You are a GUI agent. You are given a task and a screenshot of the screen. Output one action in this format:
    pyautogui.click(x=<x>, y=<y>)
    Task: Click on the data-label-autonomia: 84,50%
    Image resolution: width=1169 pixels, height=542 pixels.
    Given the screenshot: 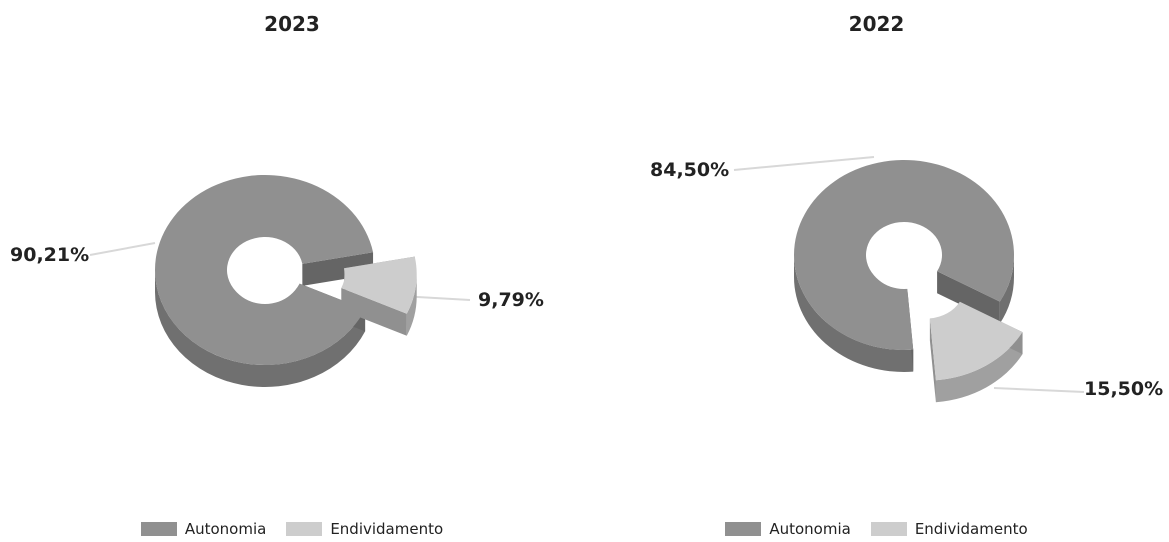 What is the action you would take?
    pyautogui.click(x=690, y=170)
    